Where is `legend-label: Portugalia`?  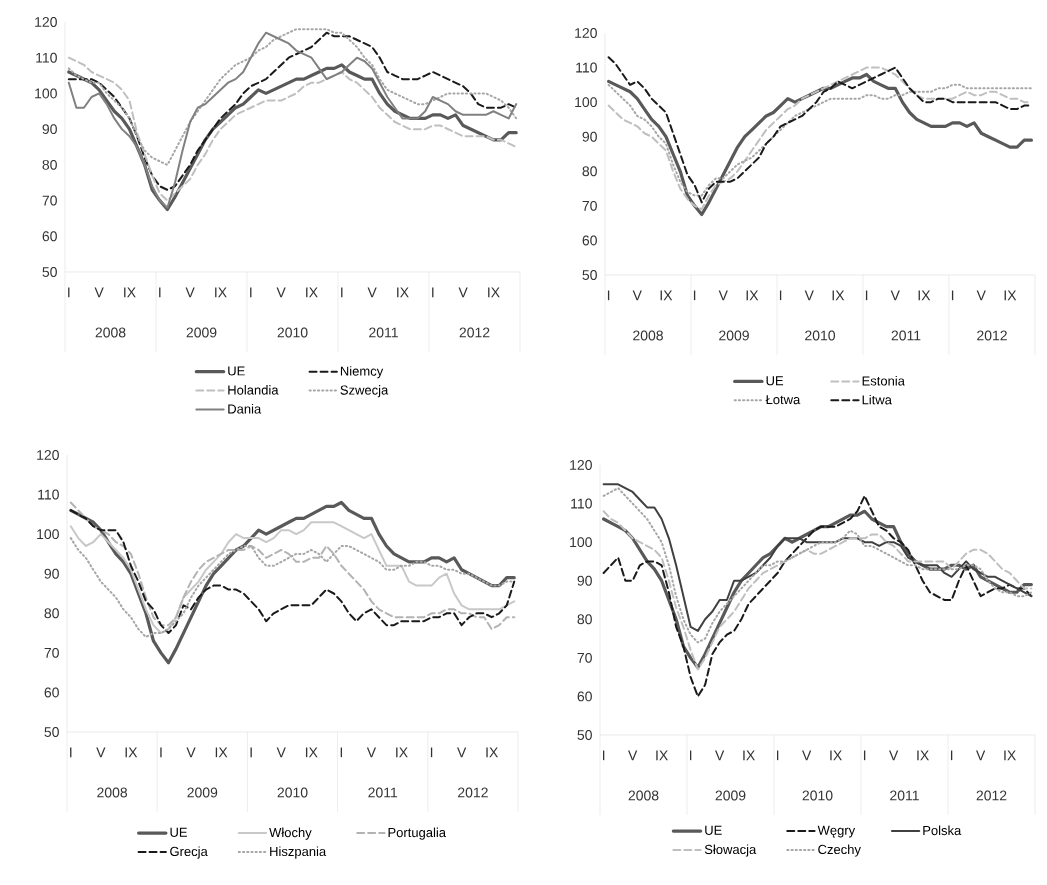 legend-label: Portugalia is located at coordinates (417, 833).